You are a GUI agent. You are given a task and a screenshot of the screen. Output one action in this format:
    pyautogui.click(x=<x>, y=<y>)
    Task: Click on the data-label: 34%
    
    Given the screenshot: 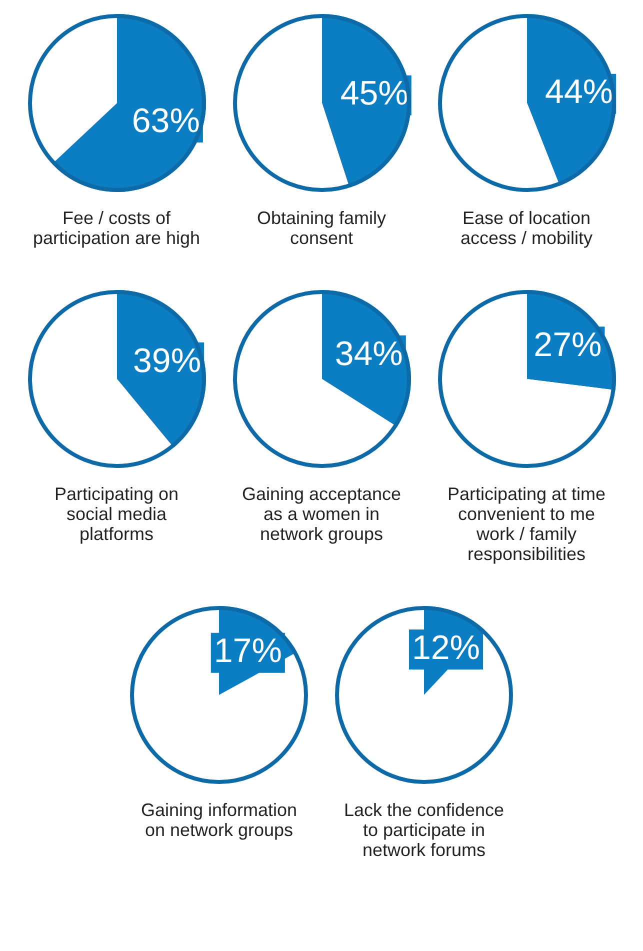 What is the action you would take?
    pyautogui.click(x=368, y=353)
    